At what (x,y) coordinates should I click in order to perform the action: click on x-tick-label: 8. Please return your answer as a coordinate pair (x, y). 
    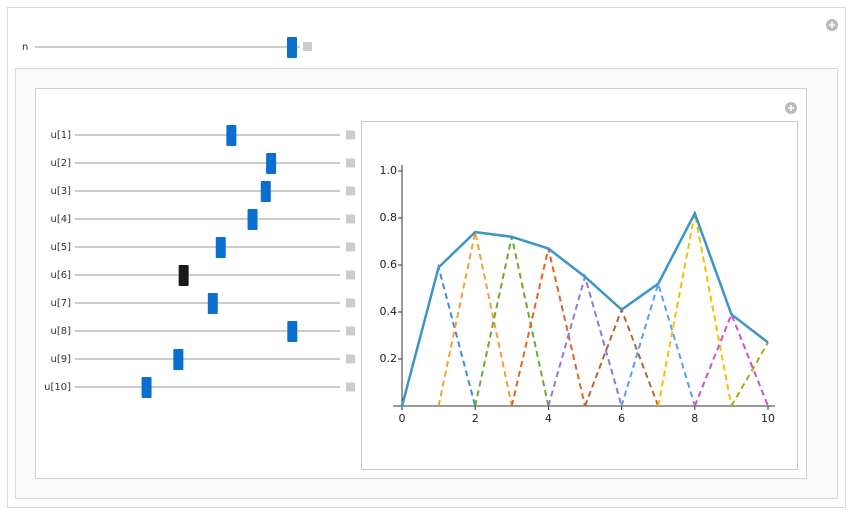
    Looking at the image, I should click on (694, 418).